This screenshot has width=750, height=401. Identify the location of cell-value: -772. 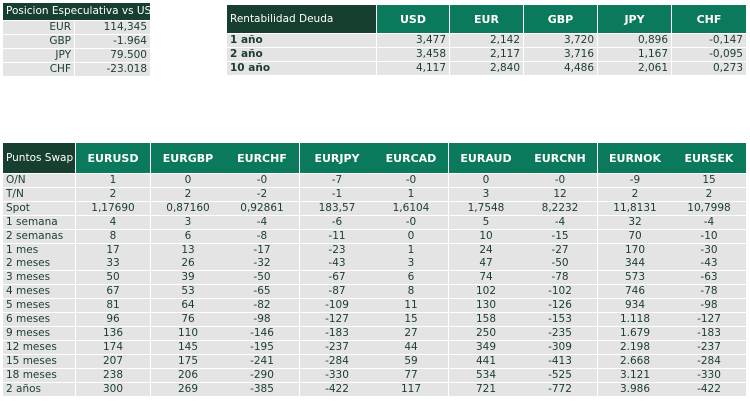
(560, 389).